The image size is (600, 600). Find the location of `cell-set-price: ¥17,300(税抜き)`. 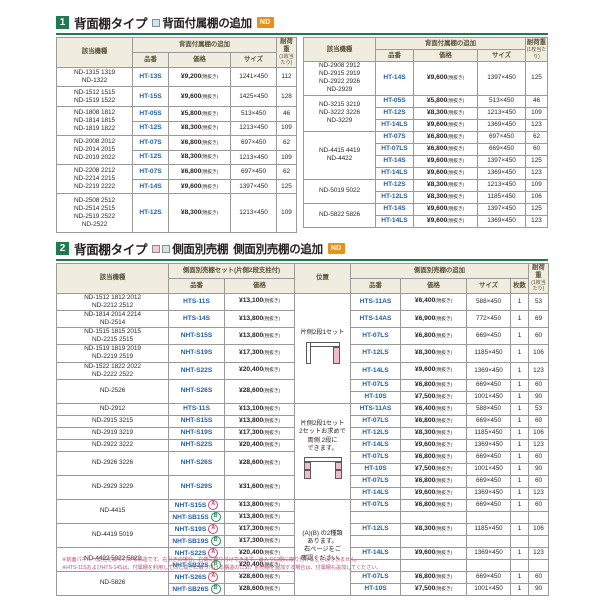

cell-set-price: ¥17,300(税抜き) is located at coordinates (259, 433).